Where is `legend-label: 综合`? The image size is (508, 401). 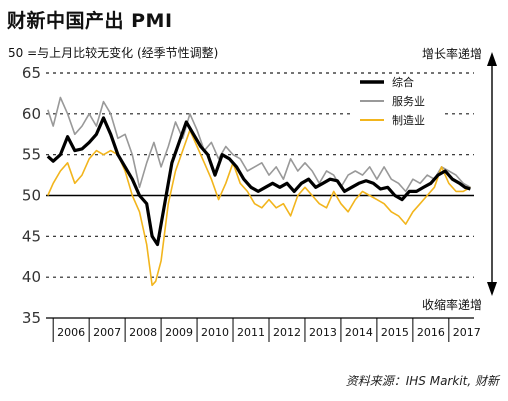
legend-label: 综合 is located at coordinates (403, 82).